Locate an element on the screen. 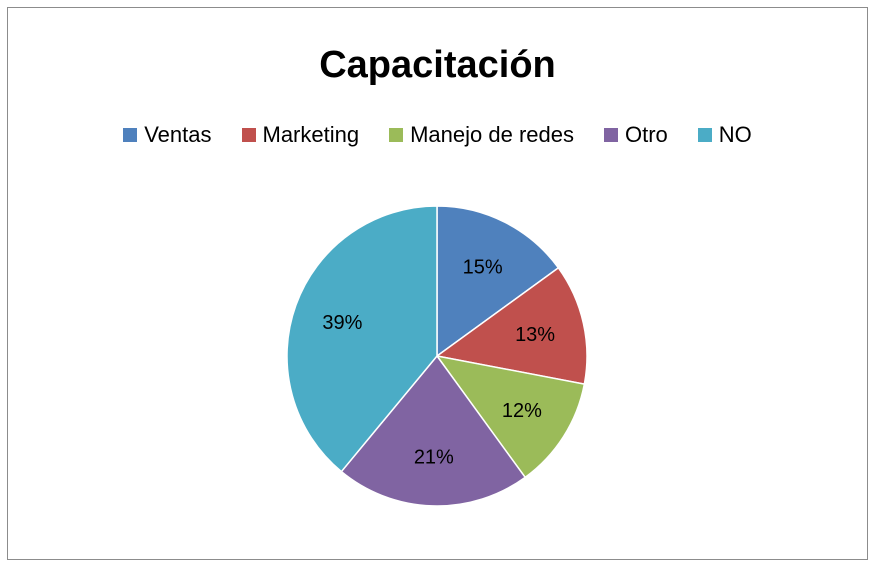 The width and height of the screenshot is (875, 578). legend-item: Manejo de redes is located at coordinates (481, 135).